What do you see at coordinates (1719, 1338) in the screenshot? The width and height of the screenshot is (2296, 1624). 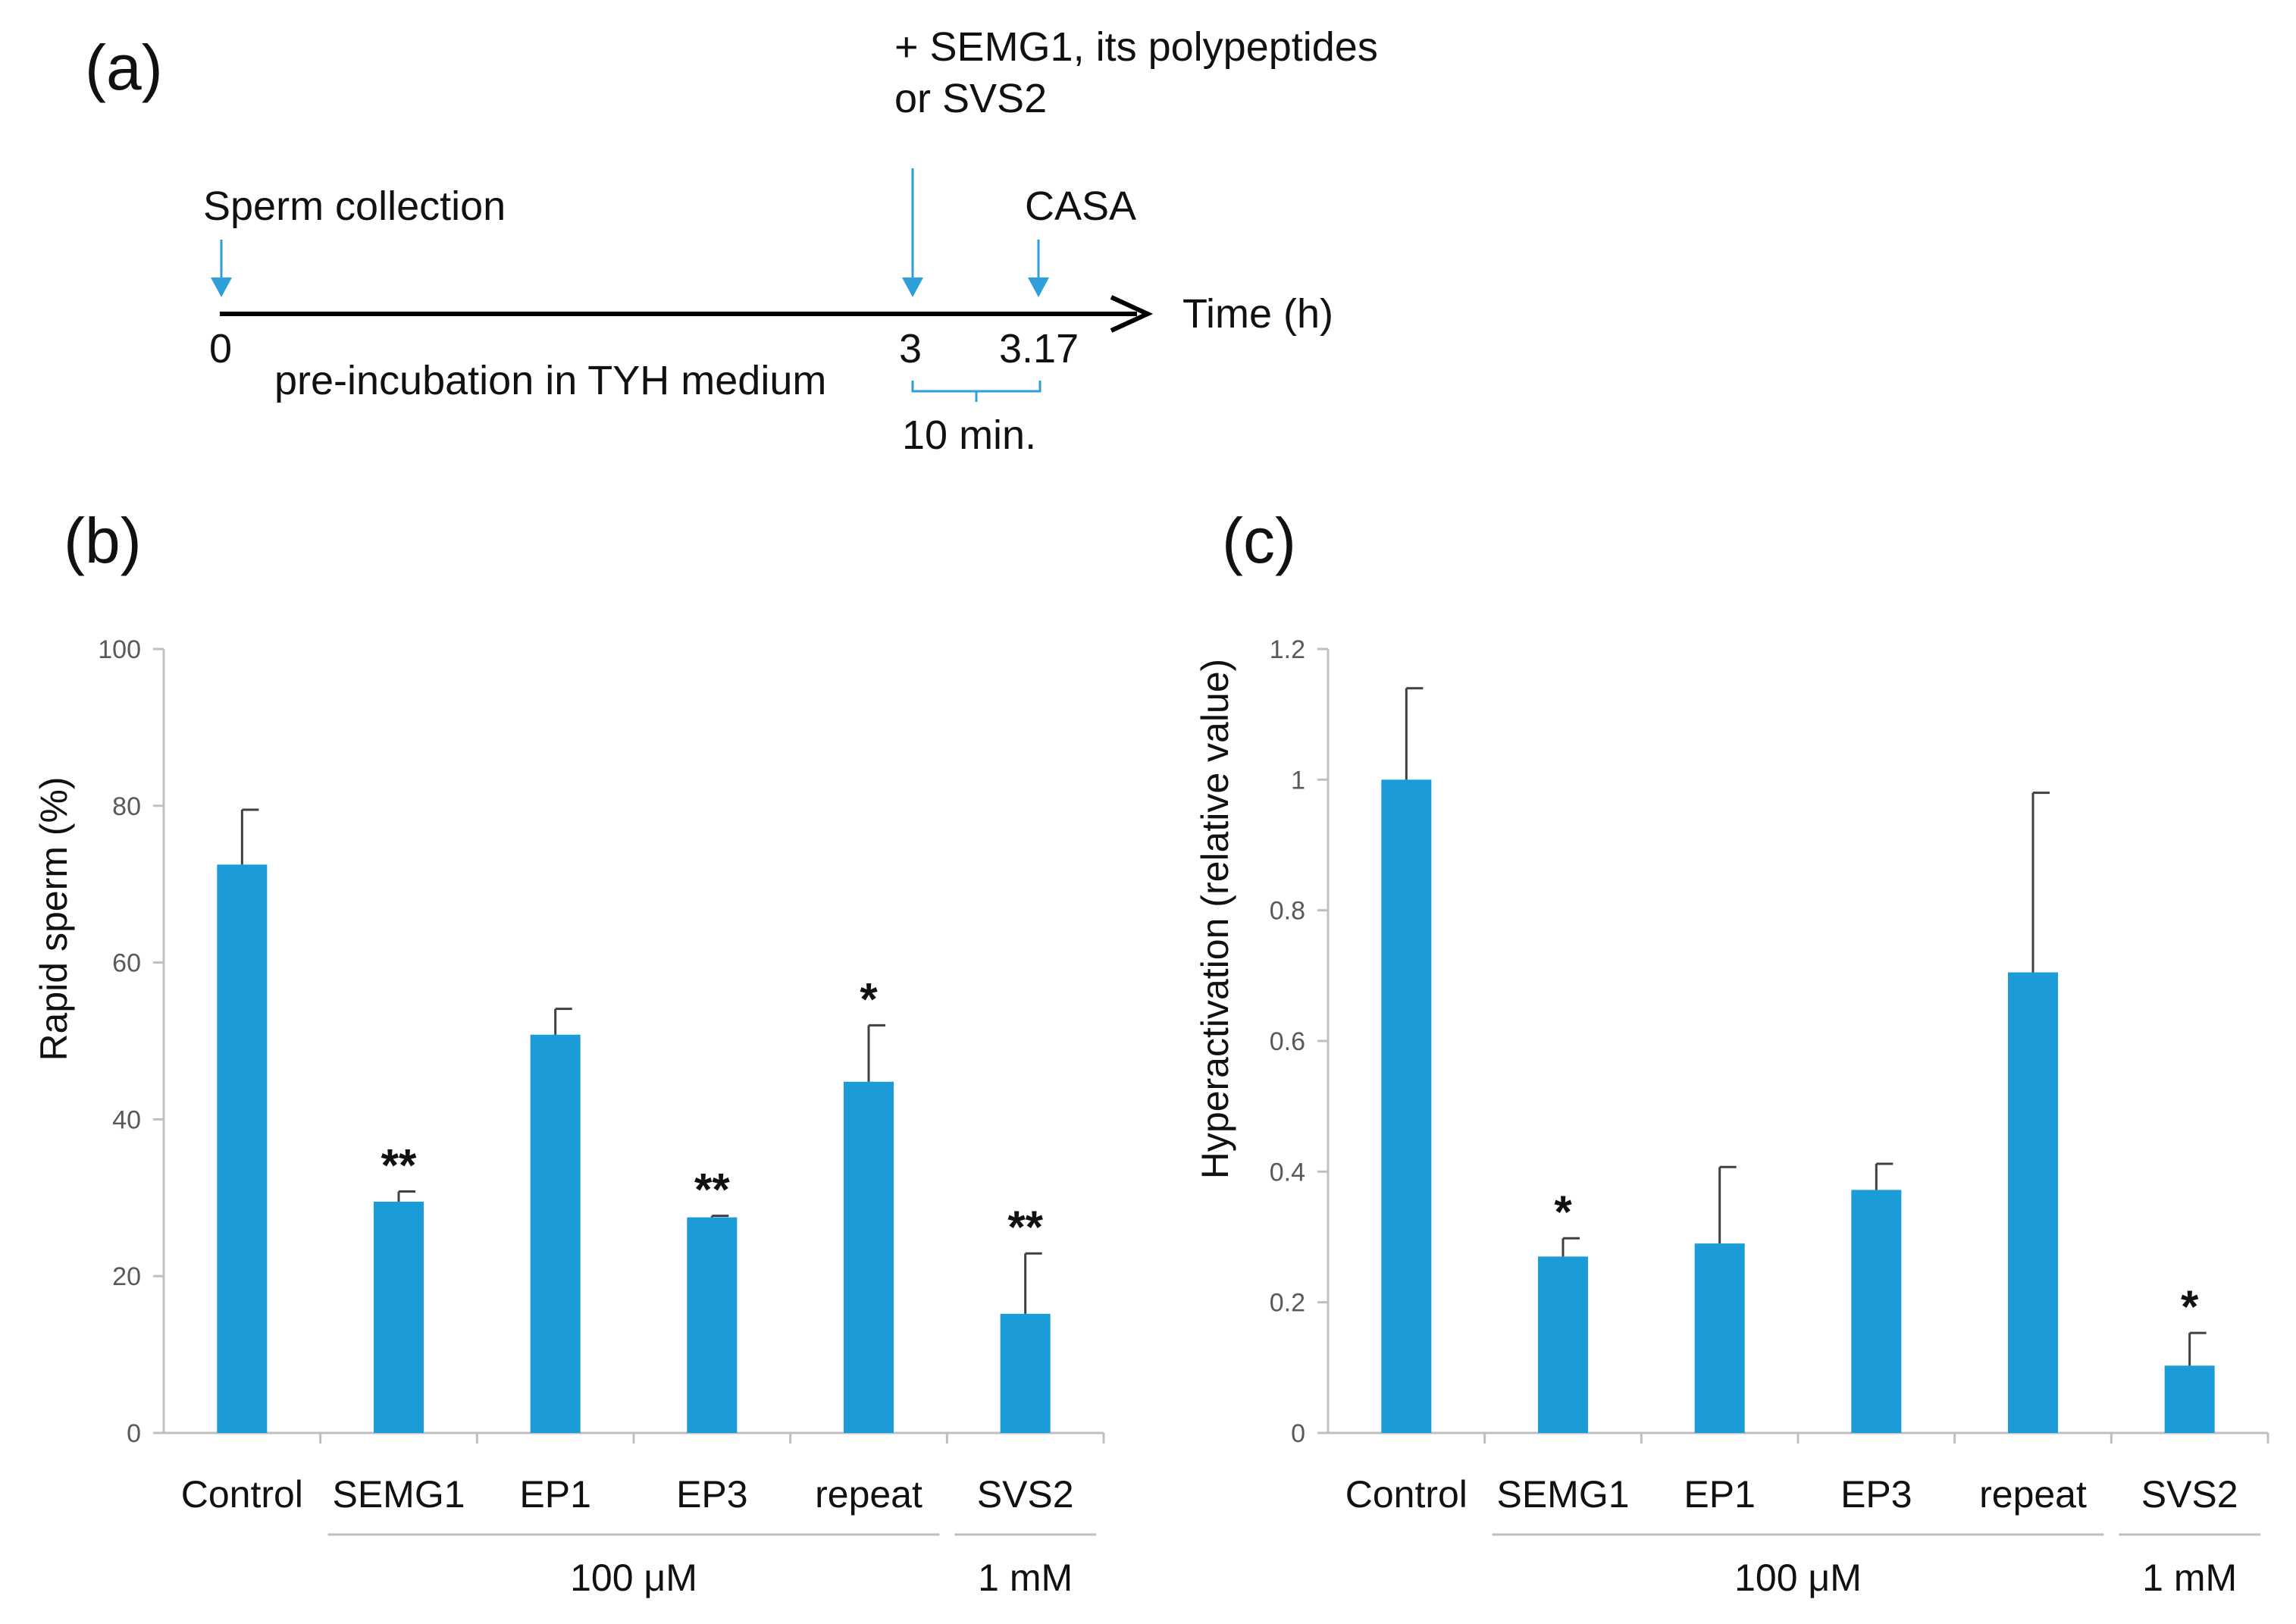 I see `chart-c-bar-ep1` at bounding box center [1719, 1338].